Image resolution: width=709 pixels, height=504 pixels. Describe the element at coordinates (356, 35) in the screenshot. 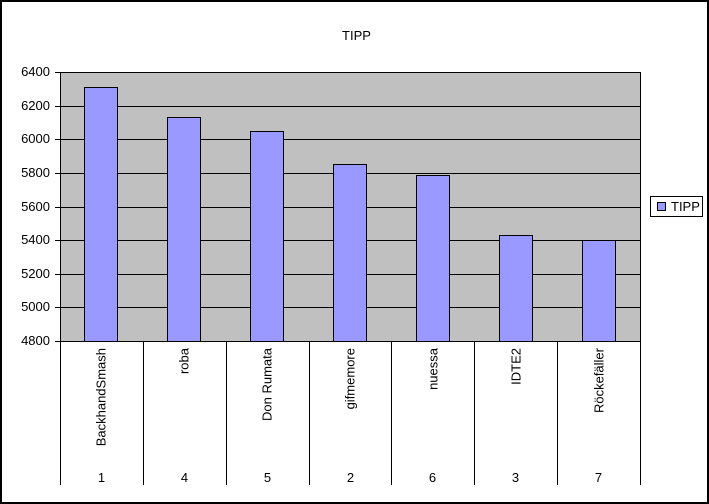

I see `chart-title: TIPP` at that location.